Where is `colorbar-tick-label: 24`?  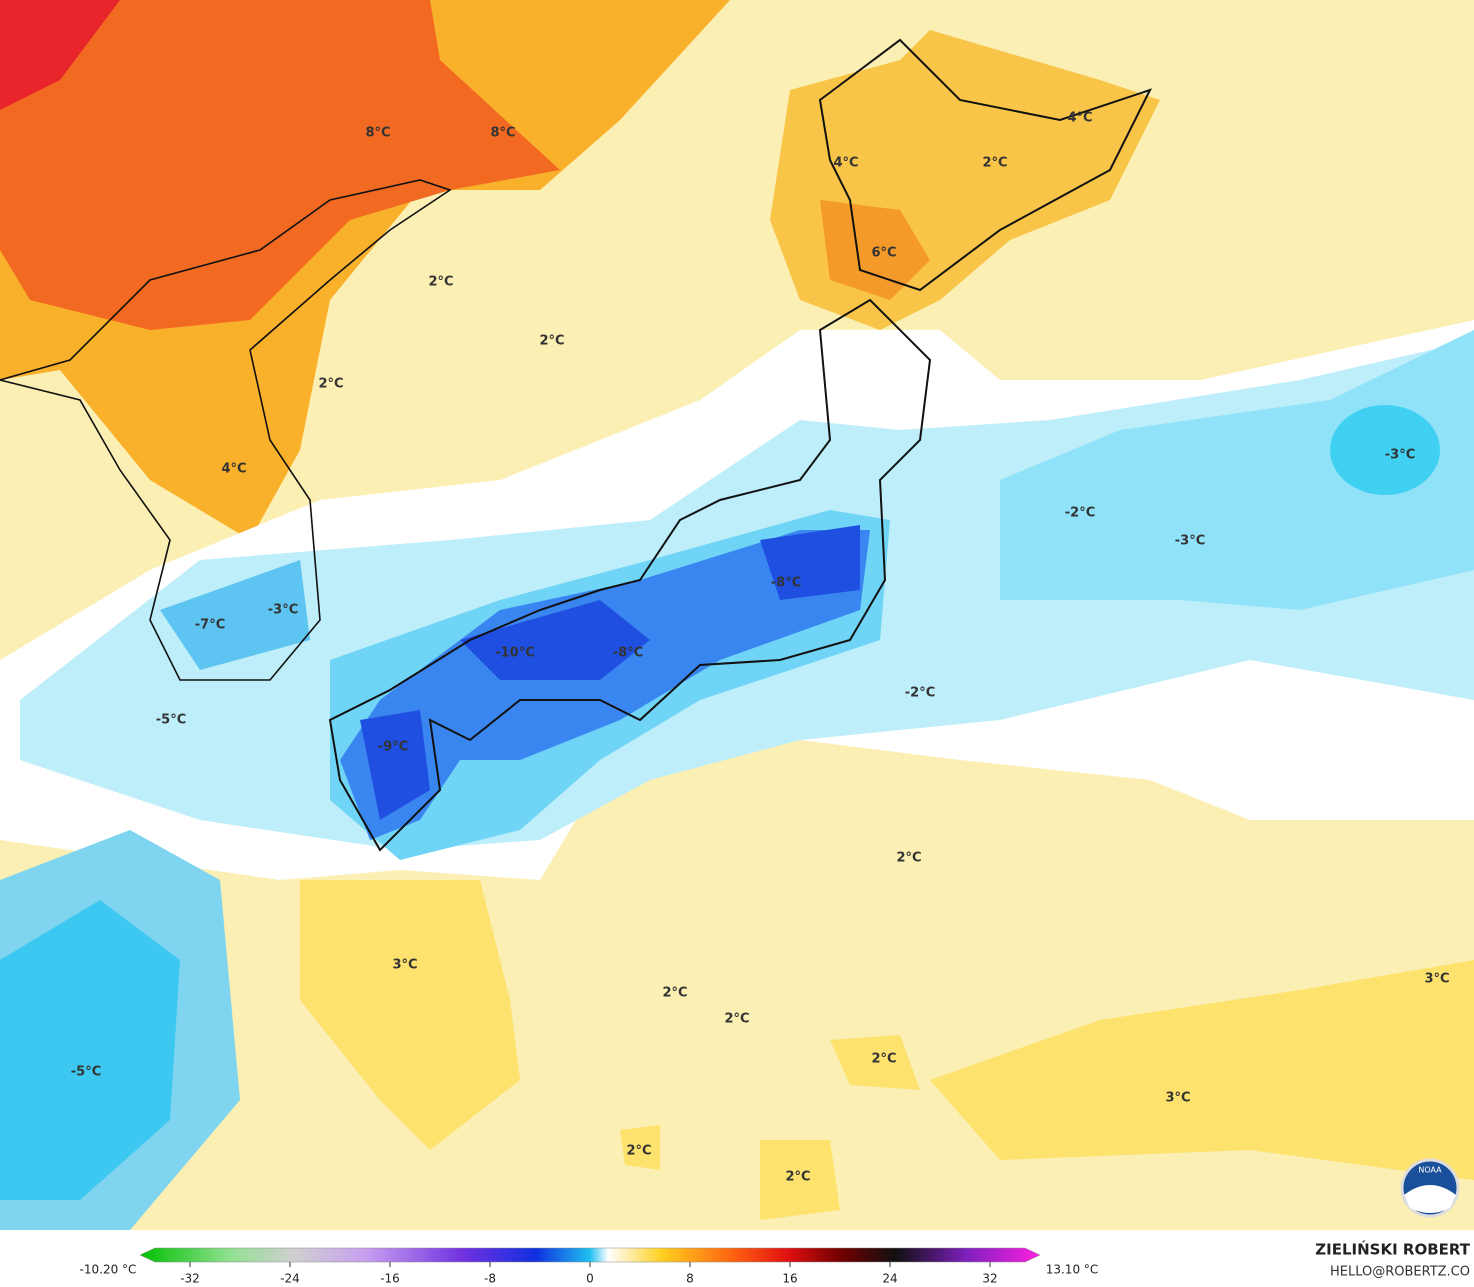
colorbar-tick-label: 24 is located at coordinates (889, 1279).